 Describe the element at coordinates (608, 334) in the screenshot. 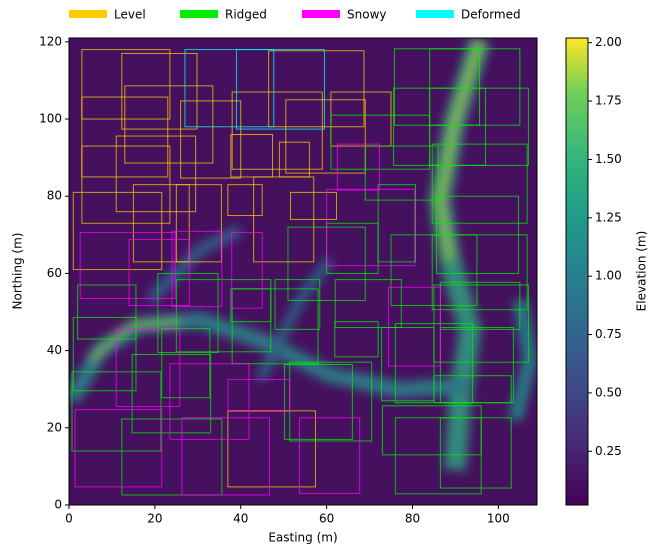

I see `colorbar-tick-label: 0.75` at that location.